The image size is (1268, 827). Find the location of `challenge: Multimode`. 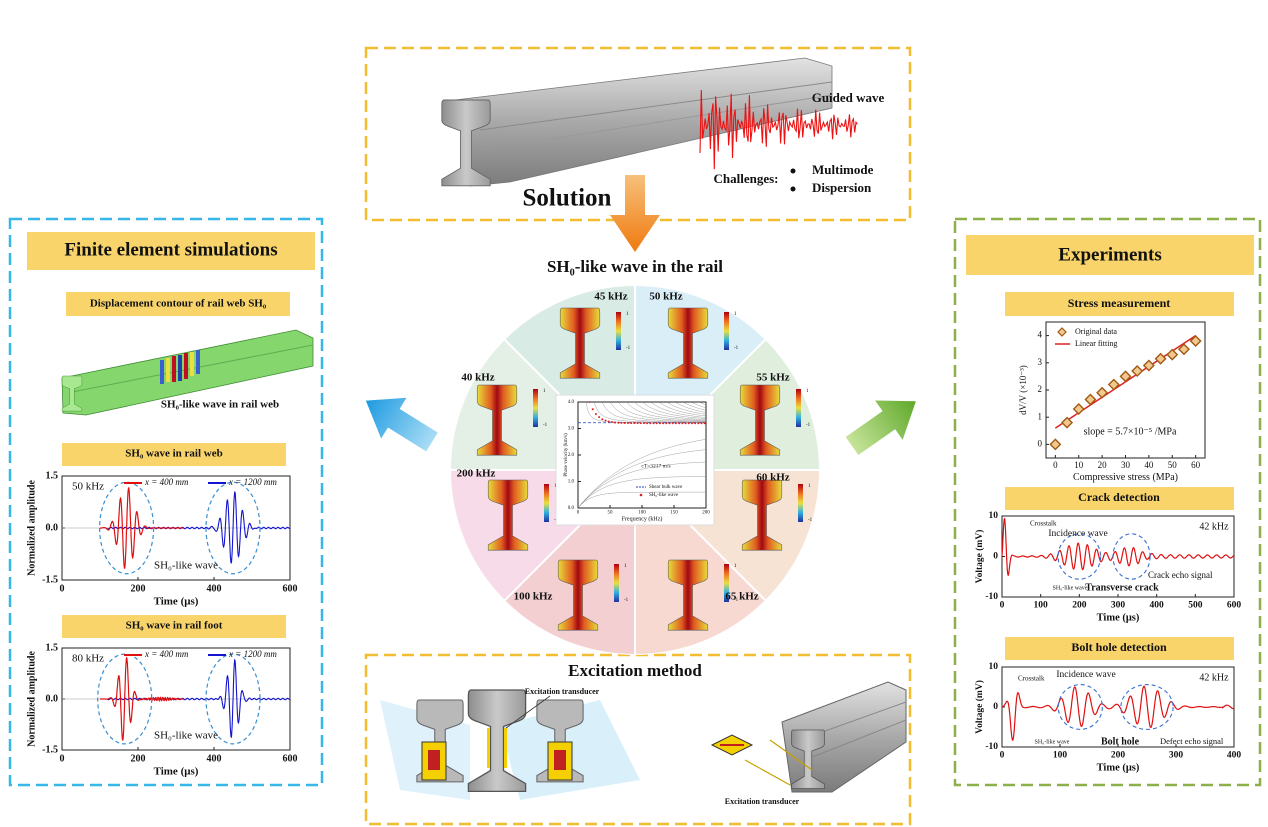

challenge: Multimode is located at coordinates (843, 169).